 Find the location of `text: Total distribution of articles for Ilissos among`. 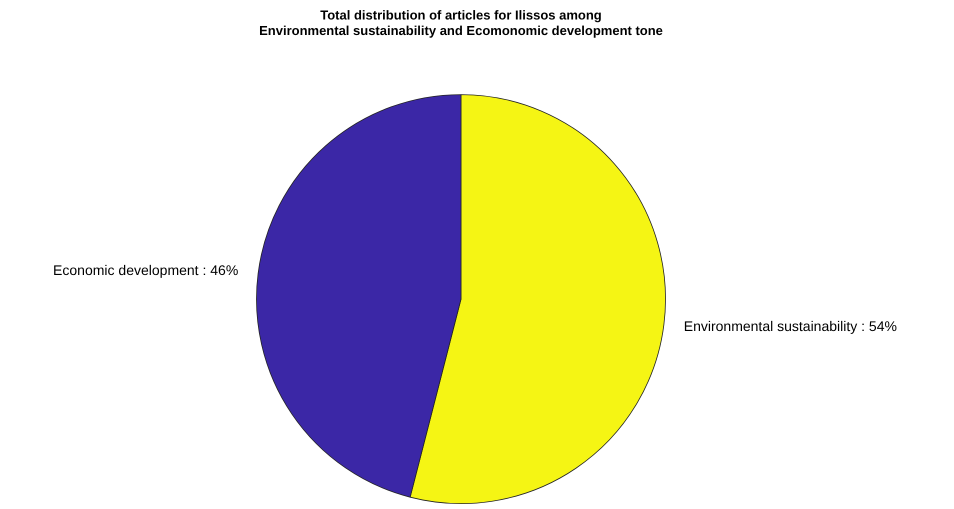

text: Total distribution of articles for Ilissos among is located at coordinates (461, 14).